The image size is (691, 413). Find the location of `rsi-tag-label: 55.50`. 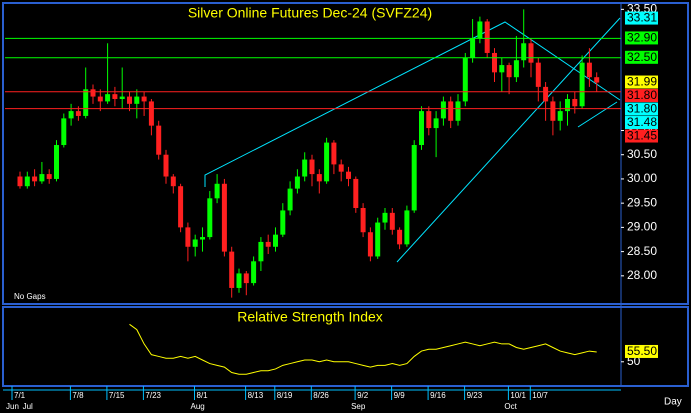

rsi-tag-label: 55.50 is located at coordinates (642, 351).